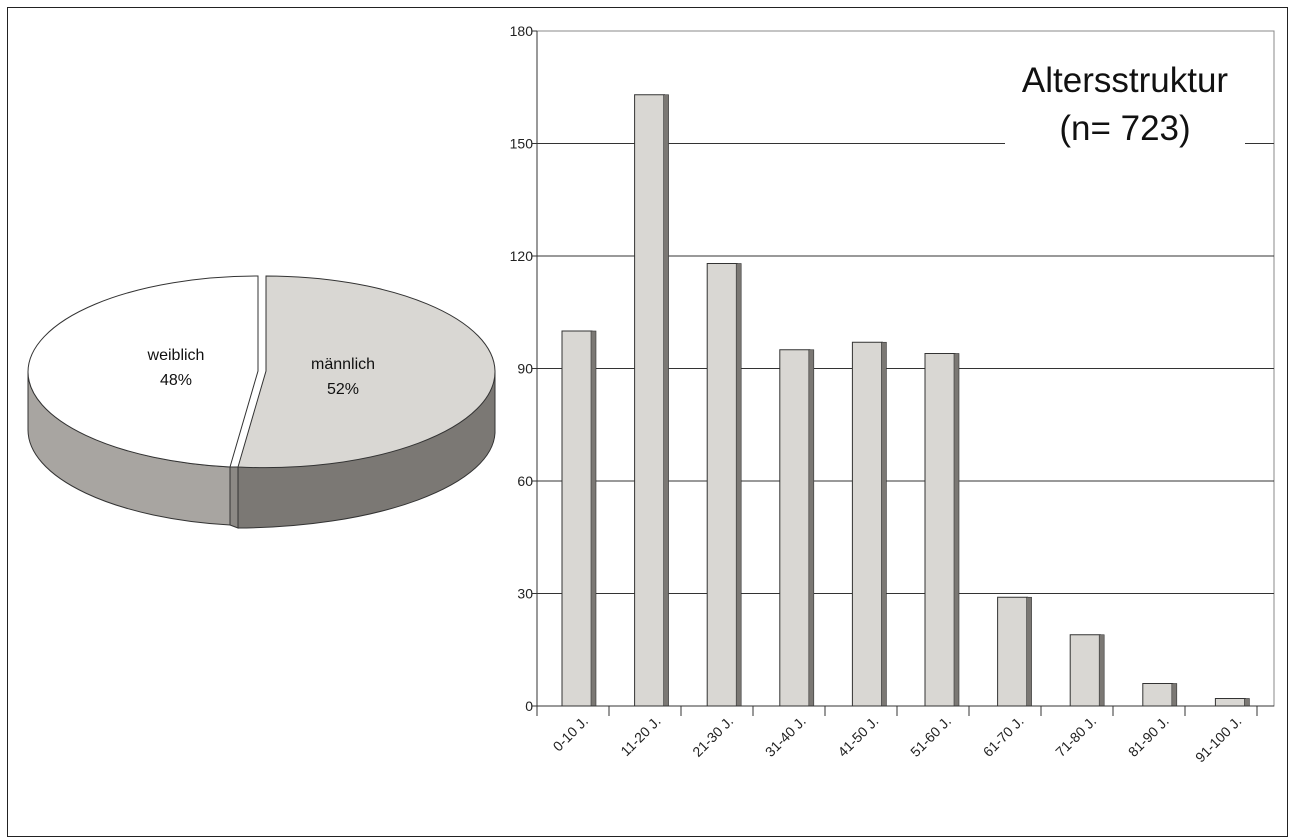  What do you see at coordinates (857, 736) in the screenshot?
I see `x-tick-label: 41-50 J.` at bounding box center [857, 736].